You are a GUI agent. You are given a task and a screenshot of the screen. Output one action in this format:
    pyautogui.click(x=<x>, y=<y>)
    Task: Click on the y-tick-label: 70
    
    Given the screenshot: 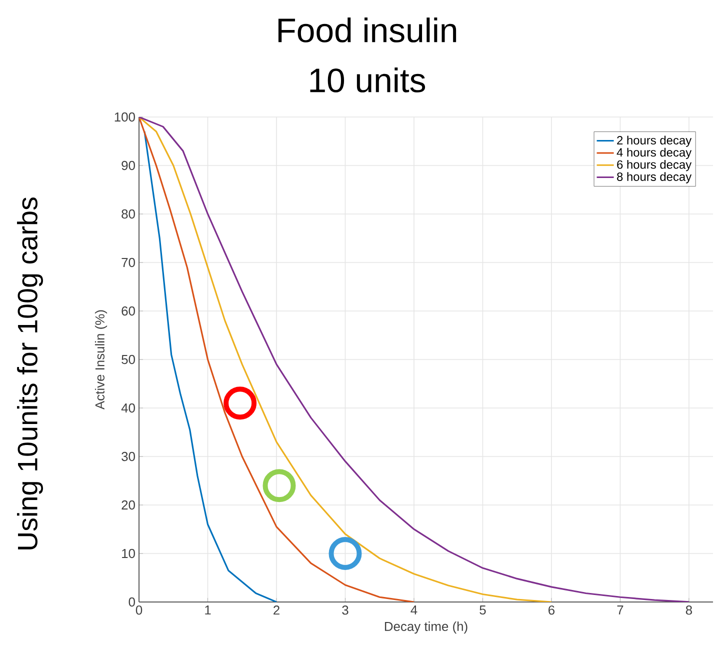 What is the action you would take?
    pyautogui.click(x=128, y=263)
    